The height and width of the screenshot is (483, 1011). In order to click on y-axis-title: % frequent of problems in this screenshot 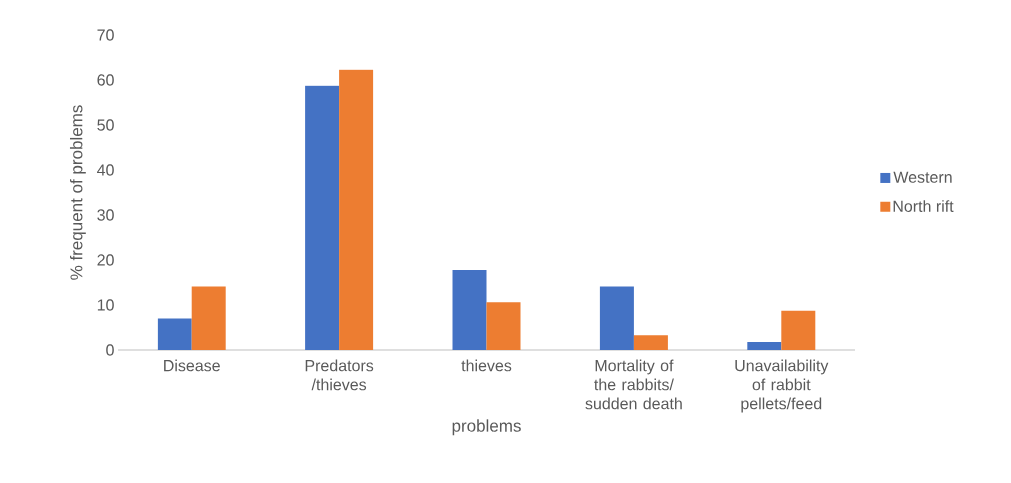, I will do `click(77, 192)`.